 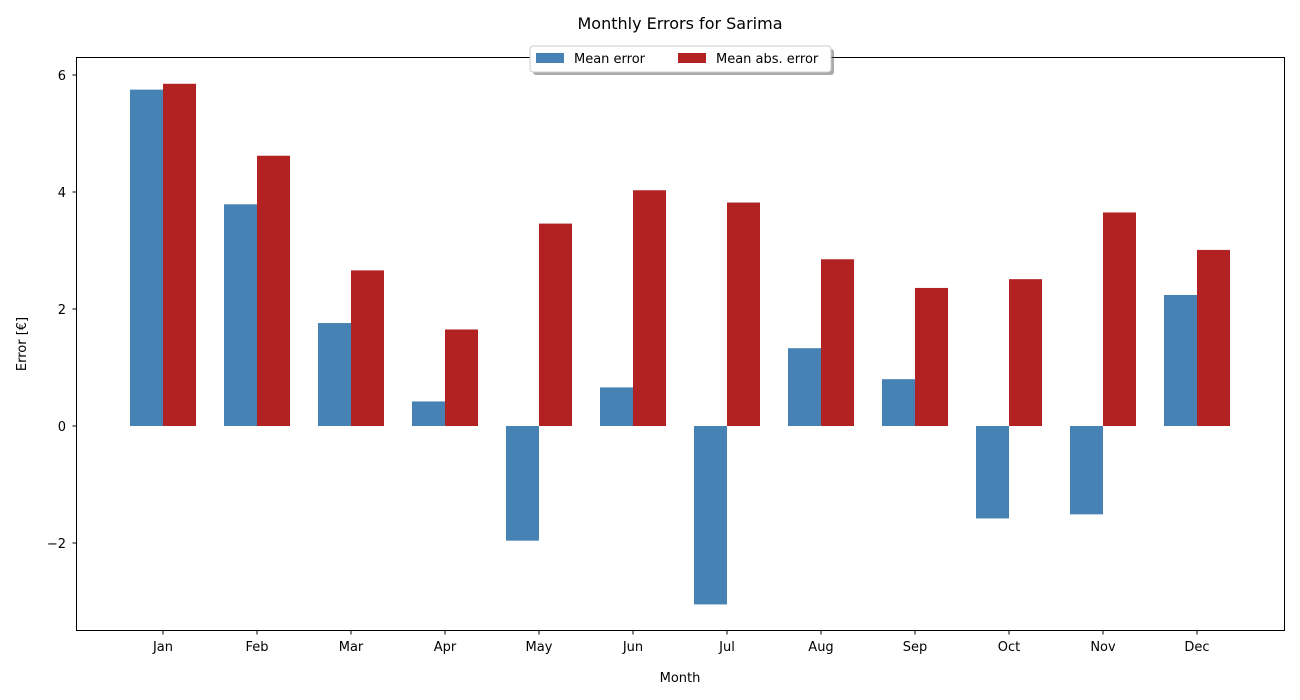 What do you see at coordinates (367, 348) in the screenshot?
I see `bar-mean-abs-error-mar` at bounding box center [367, 348].